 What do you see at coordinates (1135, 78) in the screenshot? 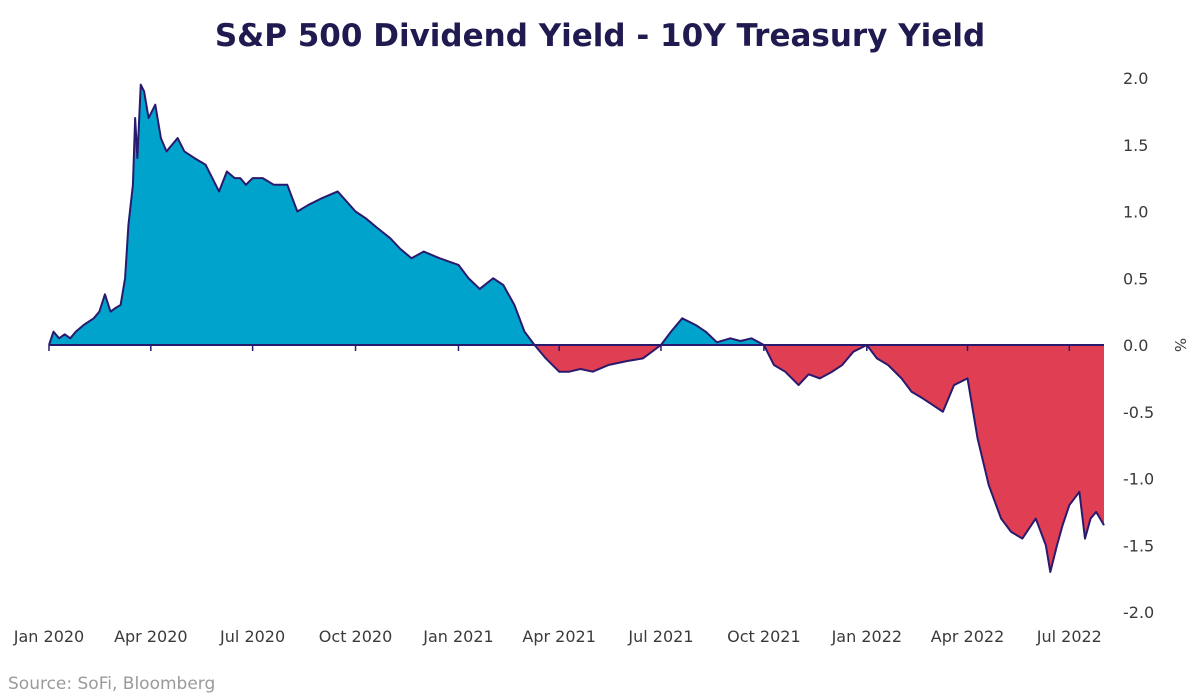
I see `y-tick-label: 2.0` at bounding box center [1135, 78].